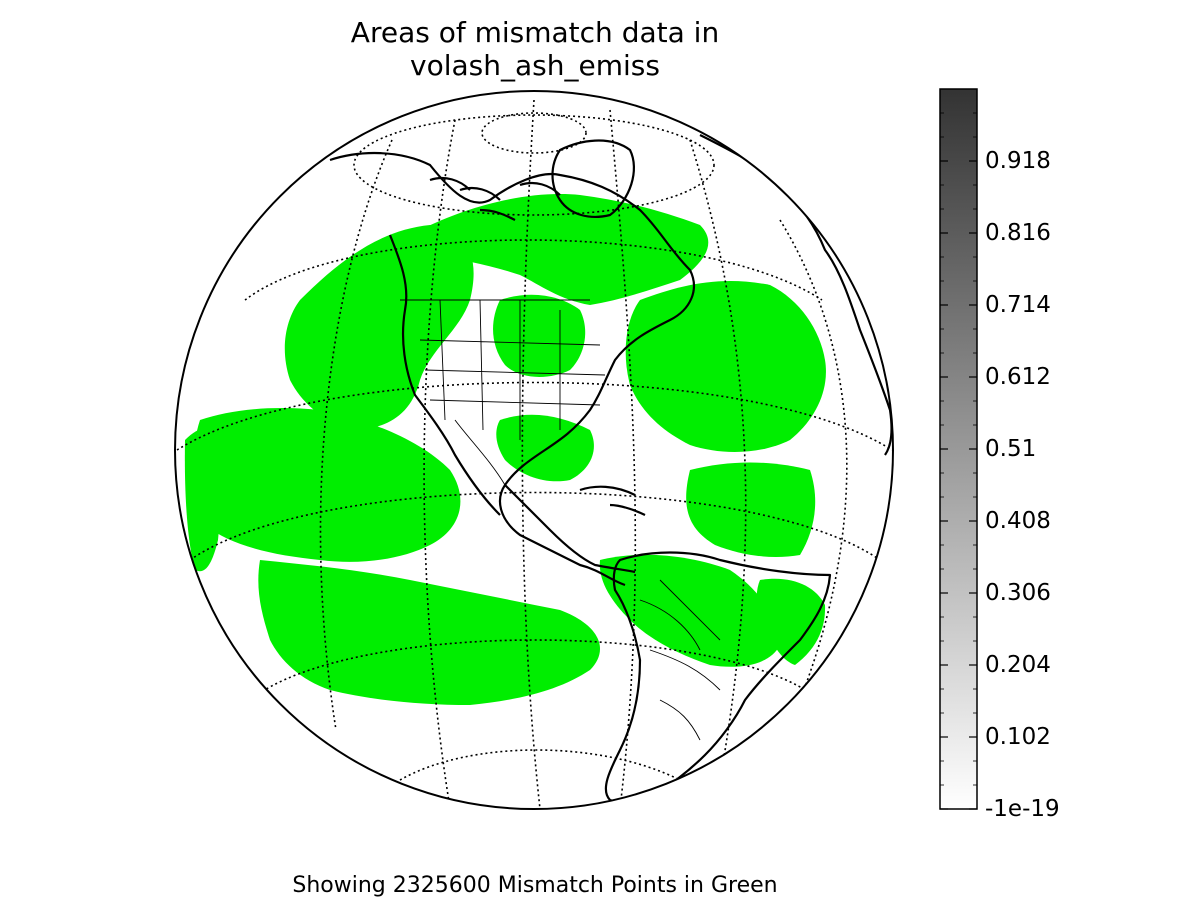  I want to click on graticule-lat-40a, so click(533, 270).